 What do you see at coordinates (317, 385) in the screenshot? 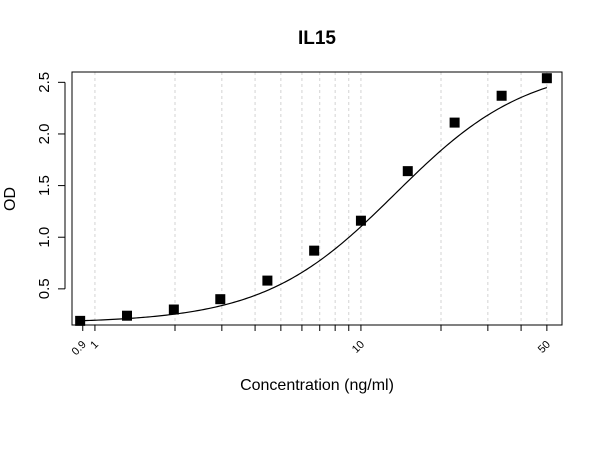
I see `x-axis-label: Concentration (ng/ml)` at bounding box center [317, 385].